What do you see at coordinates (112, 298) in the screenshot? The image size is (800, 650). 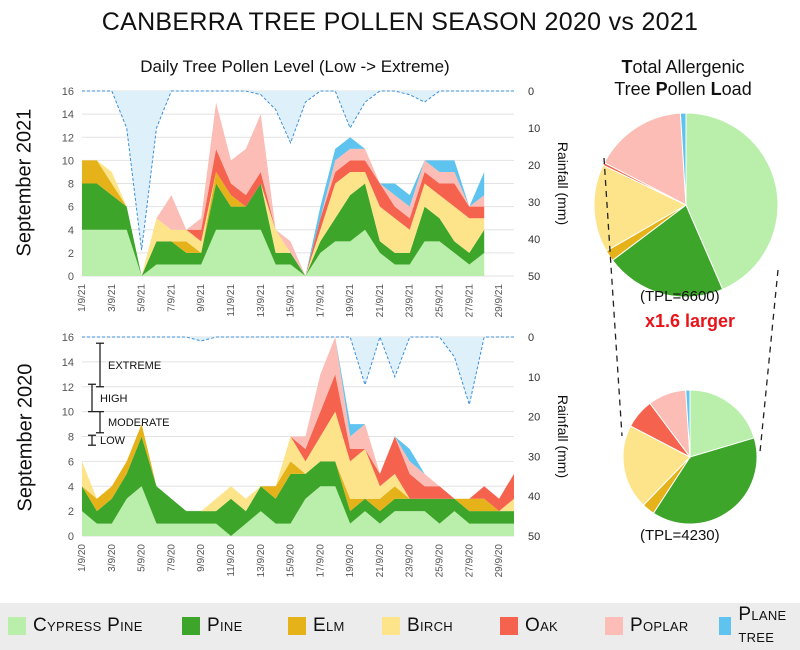 I see `x-tick-label: 3/9/21` at bounding box center [112, 298].